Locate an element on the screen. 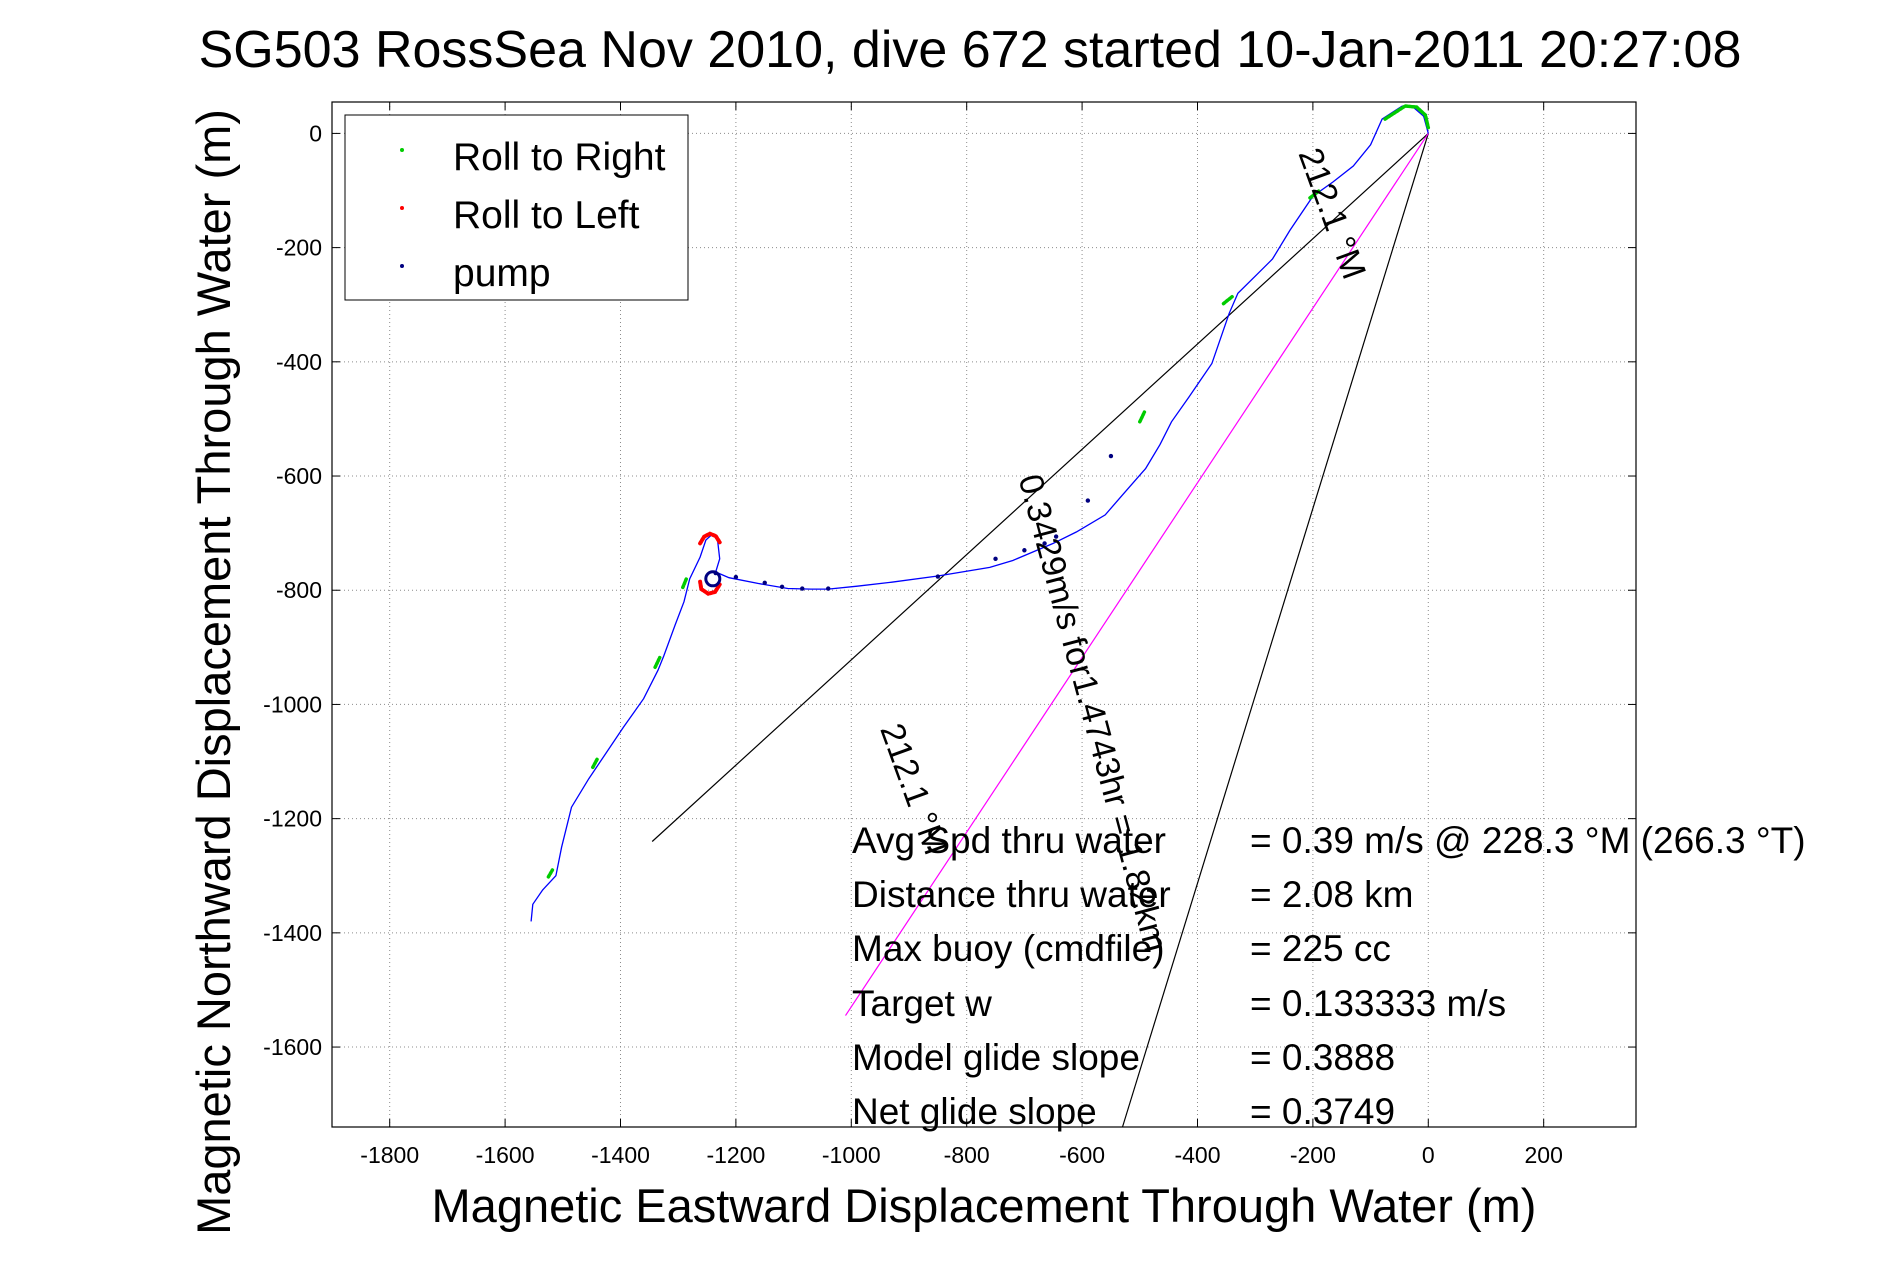  x-tick-label: -800 is located at coordinates (967, 1155).